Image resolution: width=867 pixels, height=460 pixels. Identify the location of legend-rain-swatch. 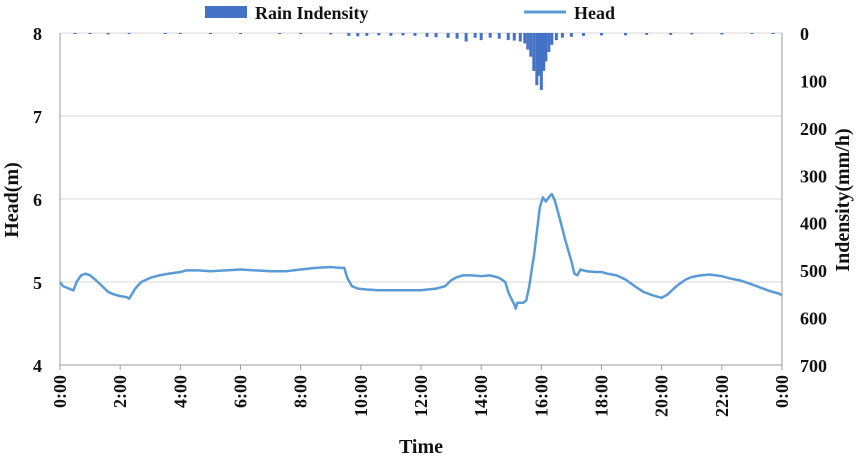
(226, 12).